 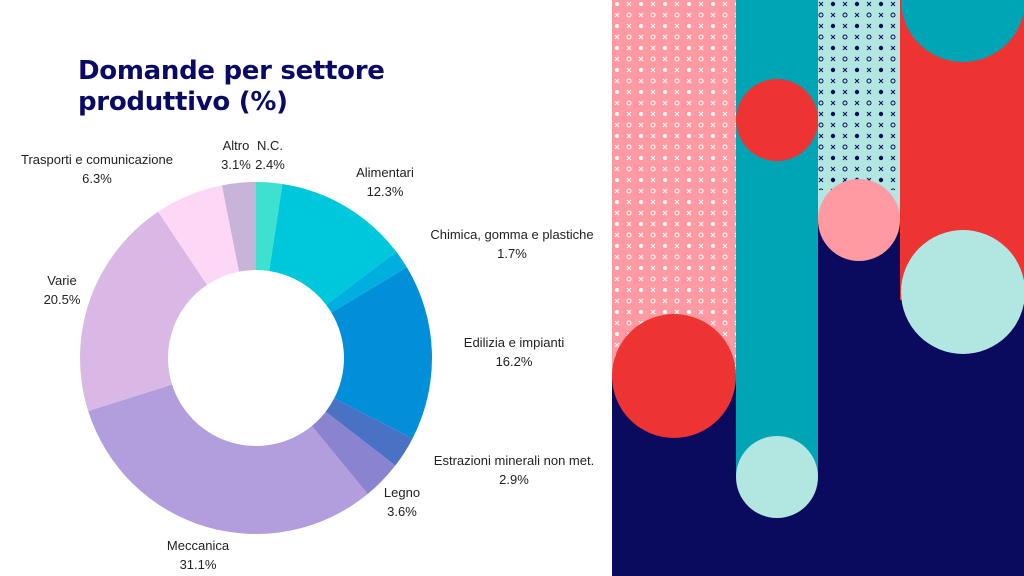 What do you see at coordinates (859, 95) in the screenshot?
I see `mint-pattern` at bounding box center [859, 95].